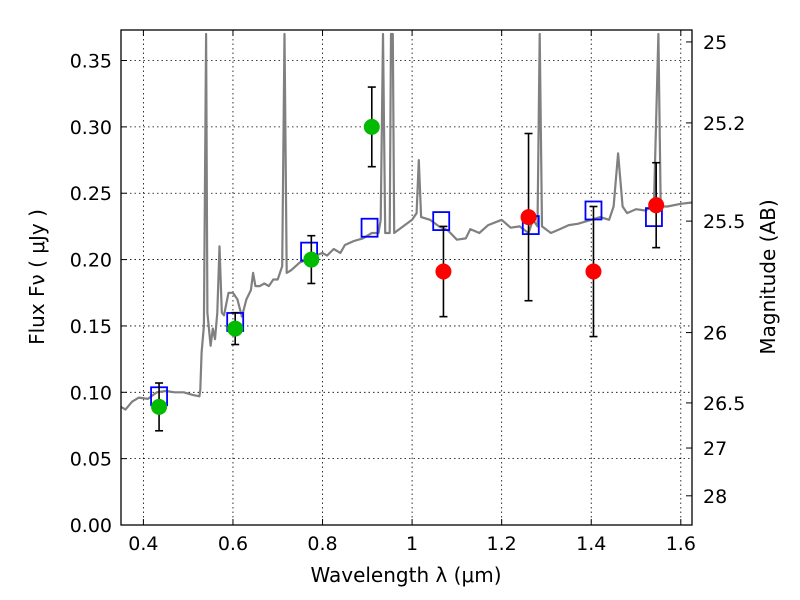 The image size is (800, 600). What do you see at coordinates (91, 393) in the screenshot?
I see `y-tick-label: 0.10` at bounding box center [91, 393].